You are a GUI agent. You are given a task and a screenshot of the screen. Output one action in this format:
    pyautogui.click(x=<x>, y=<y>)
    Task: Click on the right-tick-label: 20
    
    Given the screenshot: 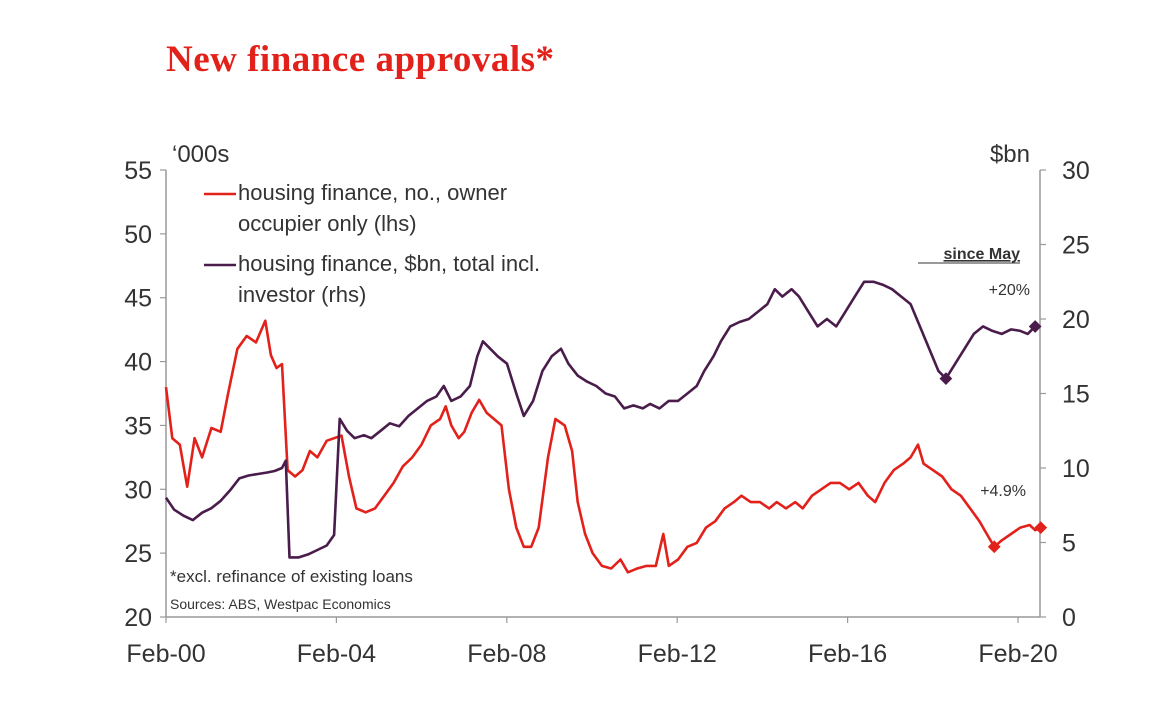 What is the action you would take?
    pyautogui.click(x=1076, y=320)
    